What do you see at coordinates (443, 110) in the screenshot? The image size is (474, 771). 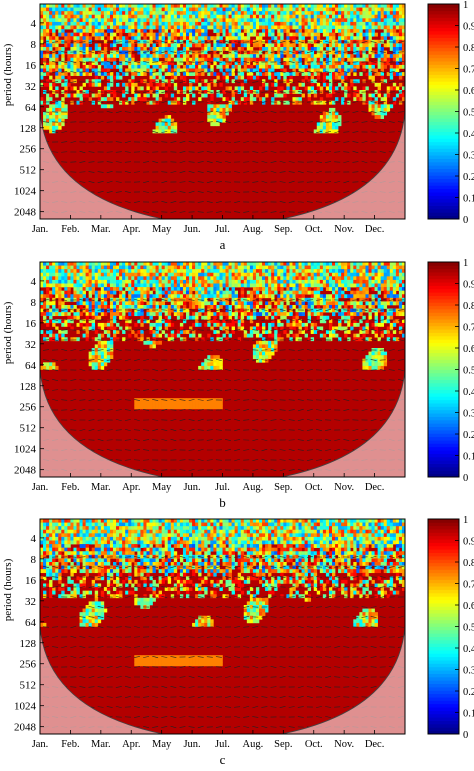 I see `colorbar-cell` at bounding box center [443, 110].